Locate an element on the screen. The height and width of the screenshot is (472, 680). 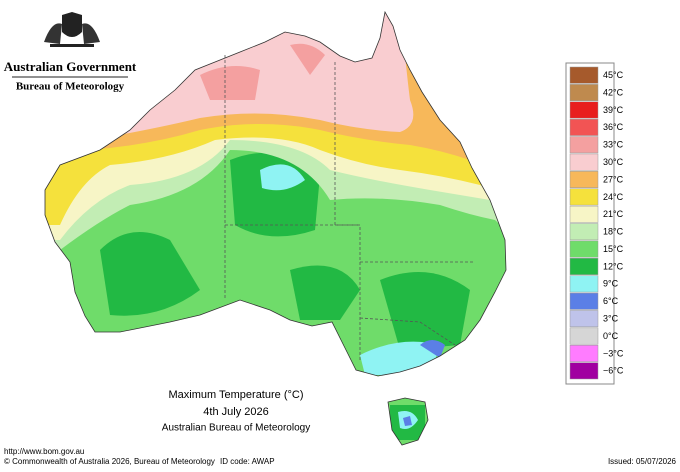
legend-label: 30°C is located at coordinates (613, 162).